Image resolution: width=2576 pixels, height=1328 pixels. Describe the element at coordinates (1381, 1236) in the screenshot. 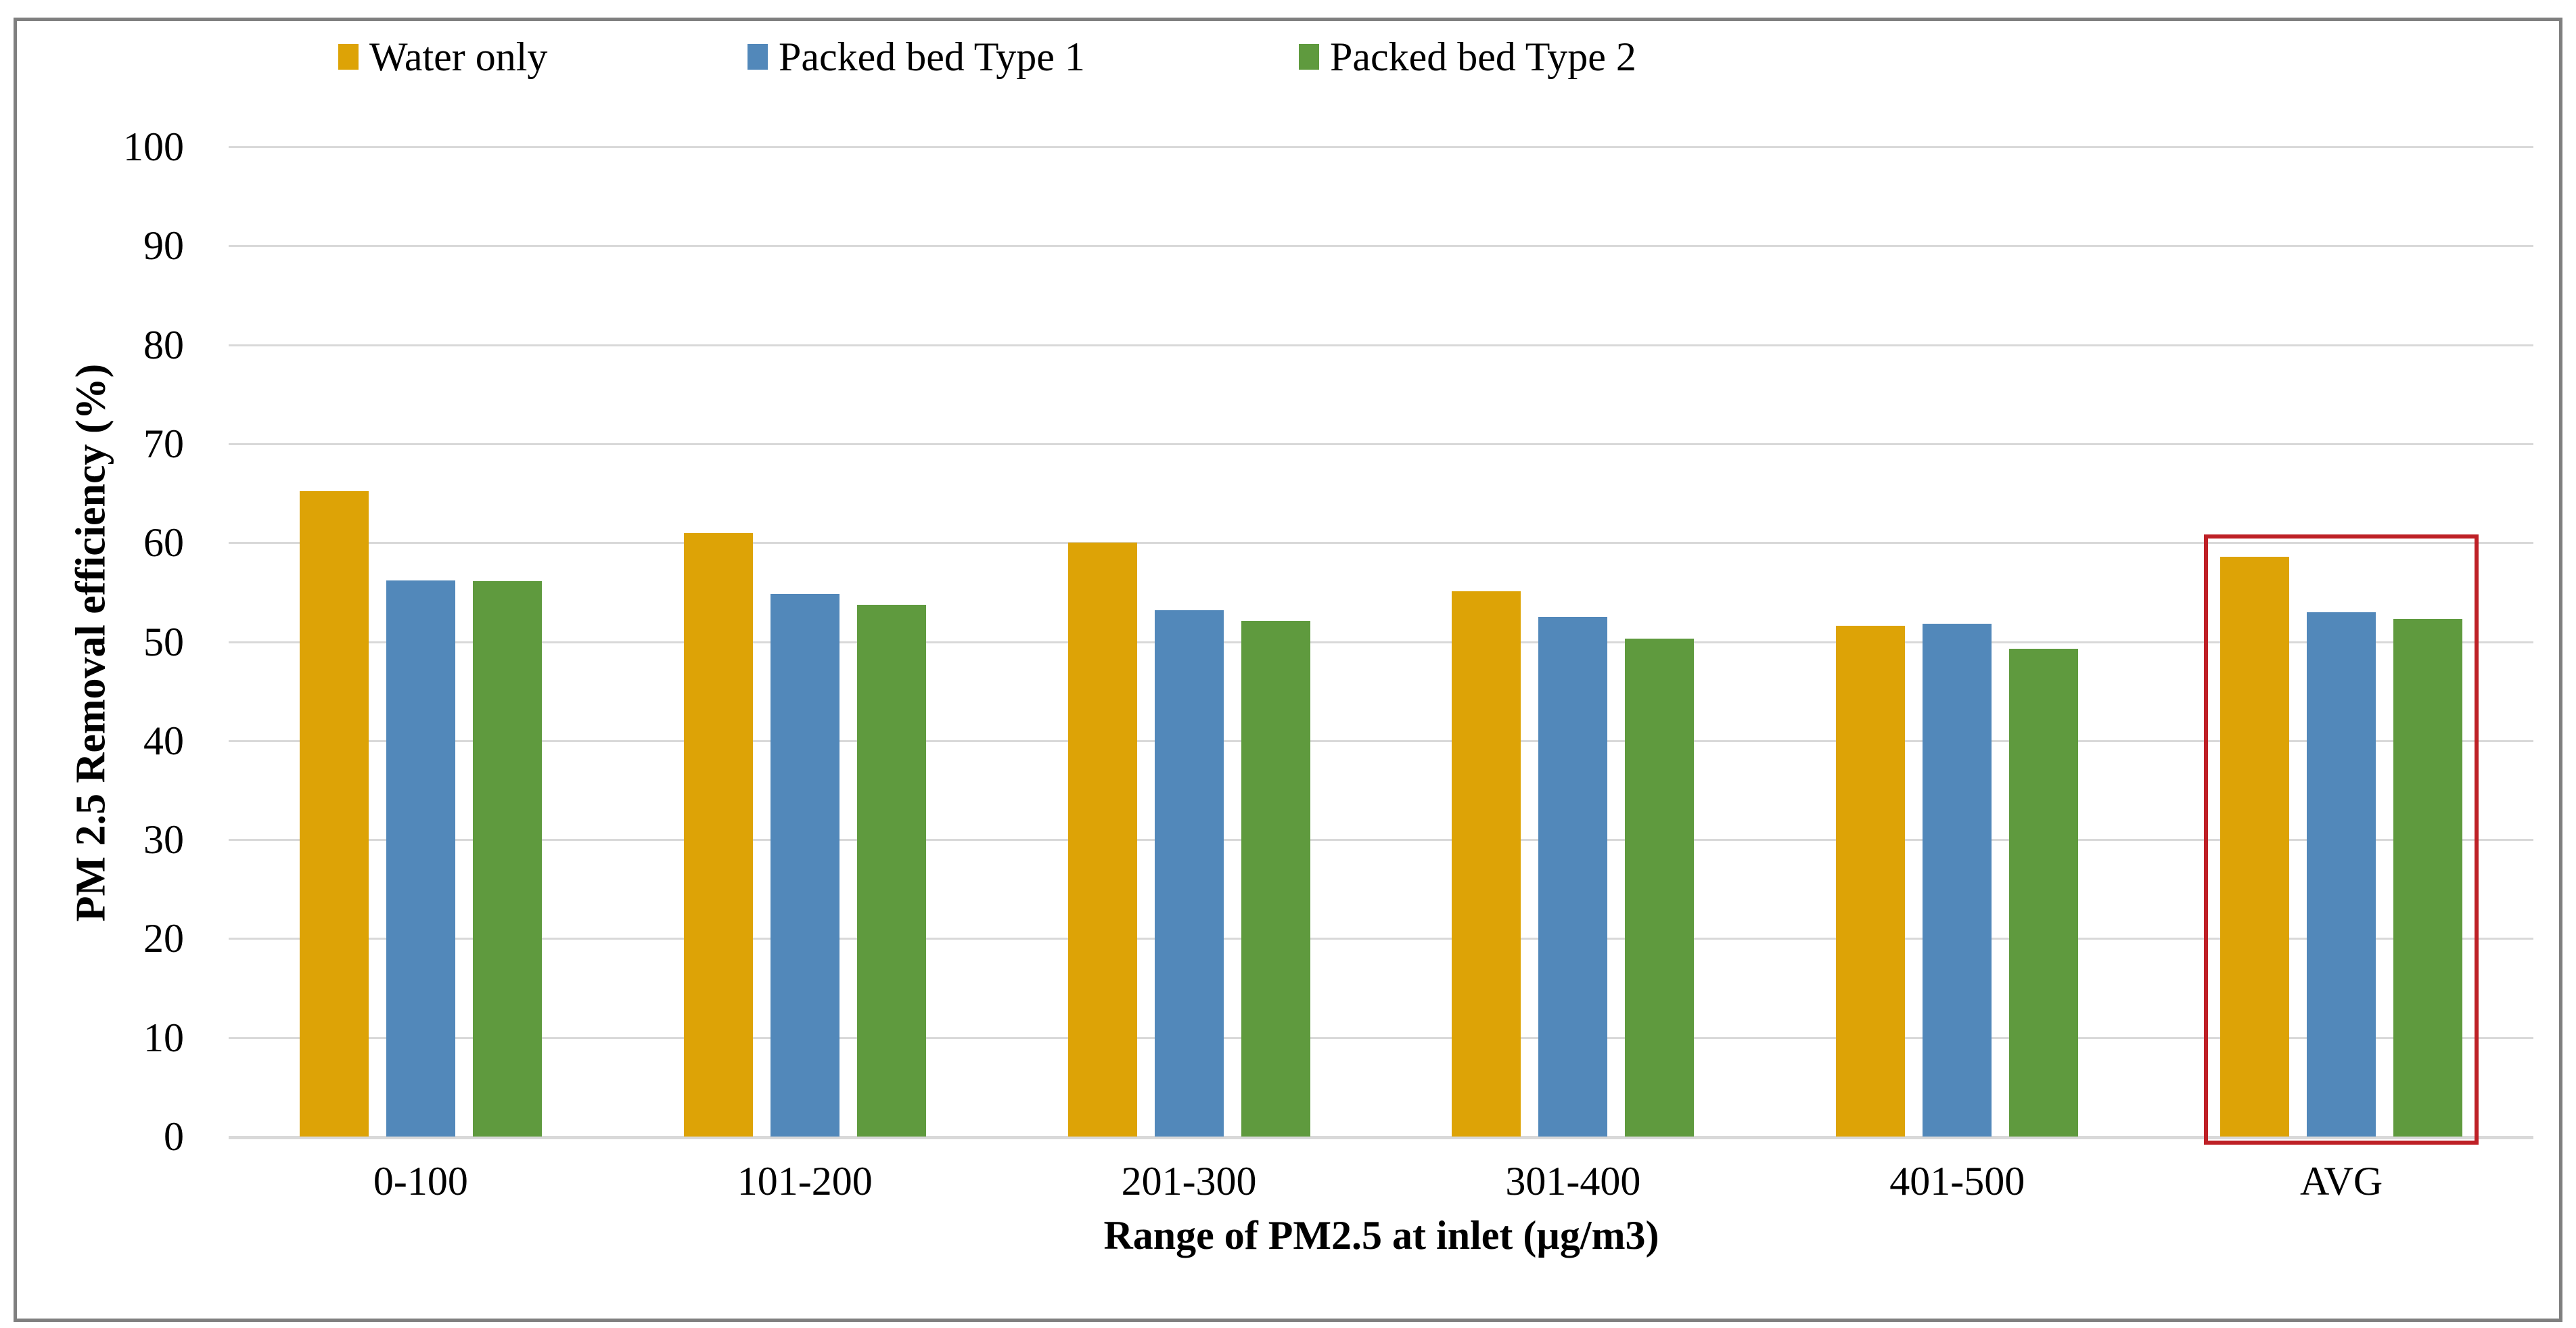

I see `x-axis-title: Range of PM2.5 at inlet (µg/m3)` at that location.